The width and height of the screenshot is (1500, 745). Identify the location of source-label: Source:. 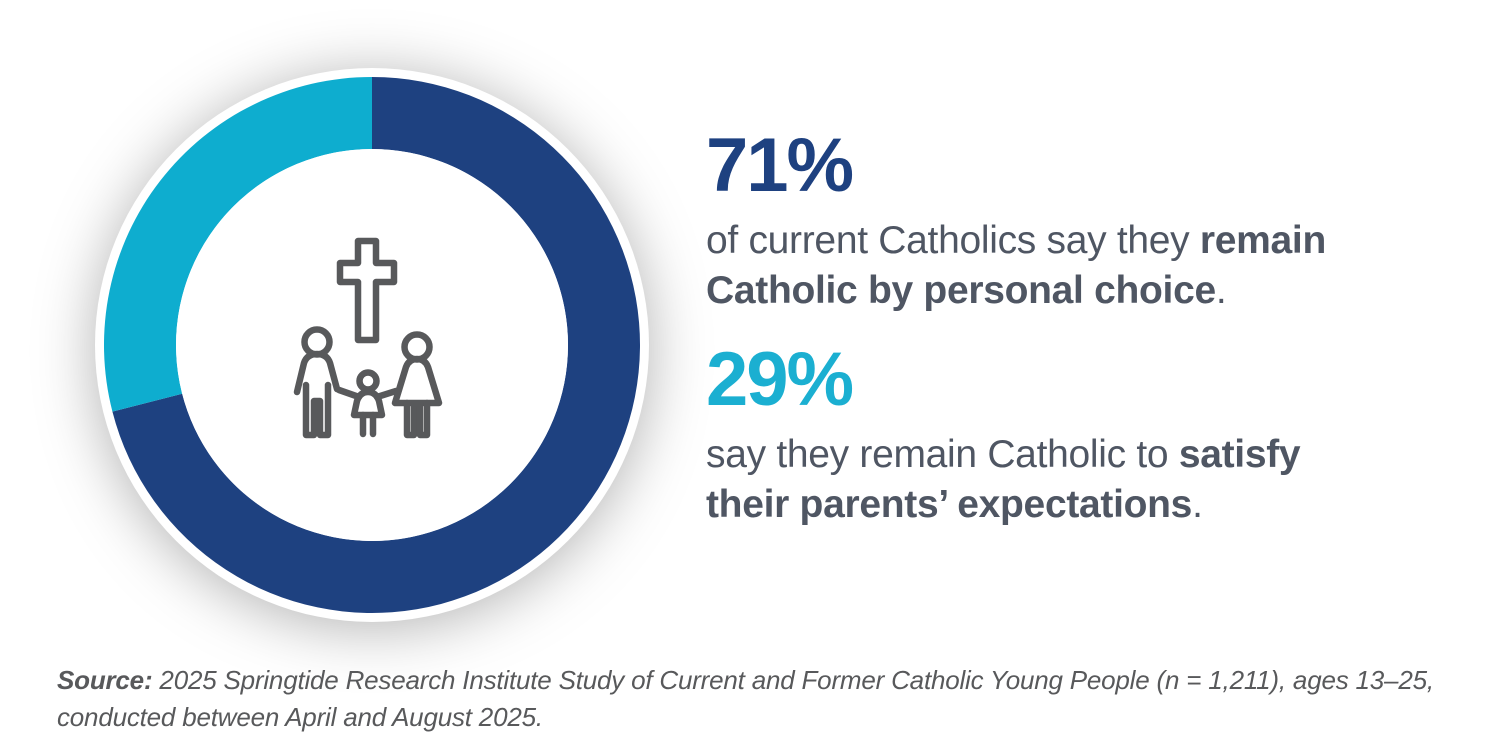
(105, 680).